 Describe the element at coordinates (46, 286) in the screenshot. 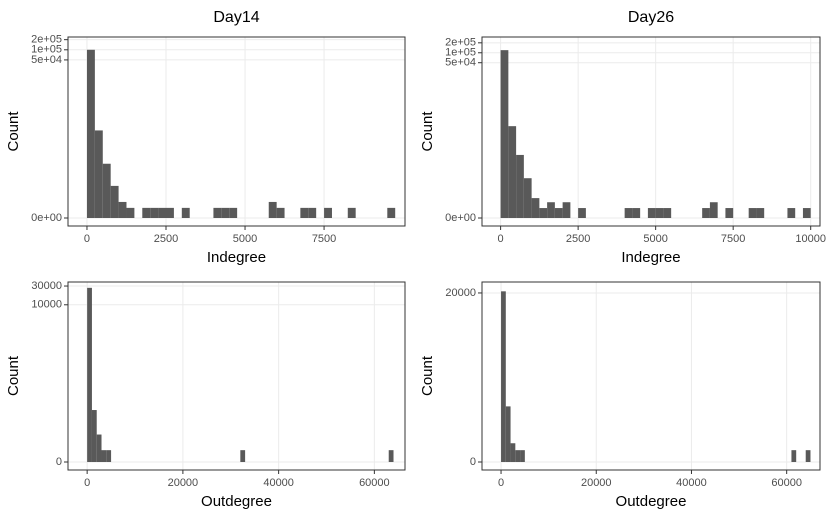

I see `y-tick-label: 30000` at that location.